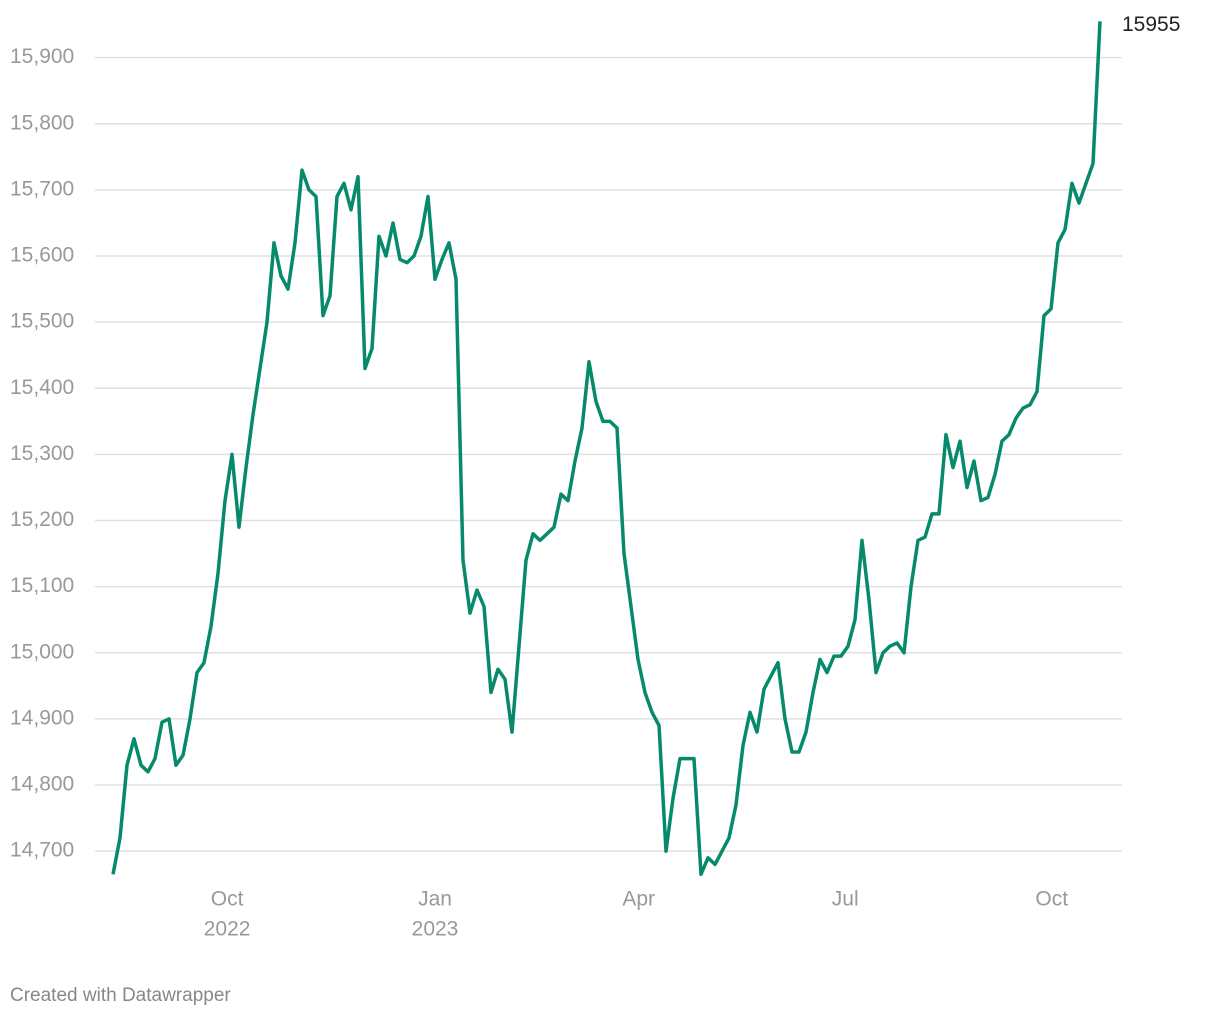  Describe the element at coordinates (42, 255) in the screenshot. I see `y-tick-label: 15,600` at that location.